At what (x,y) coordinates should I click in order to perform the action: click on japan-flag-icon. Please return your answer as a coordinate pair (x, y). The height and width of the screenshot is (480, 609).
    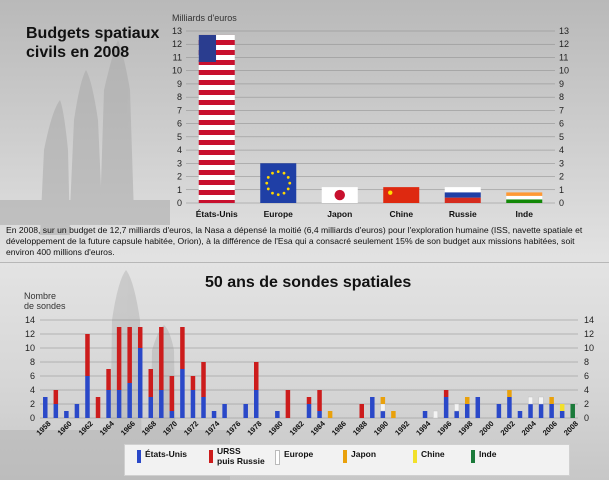
    Looking at the image, I should click on (339, 195).